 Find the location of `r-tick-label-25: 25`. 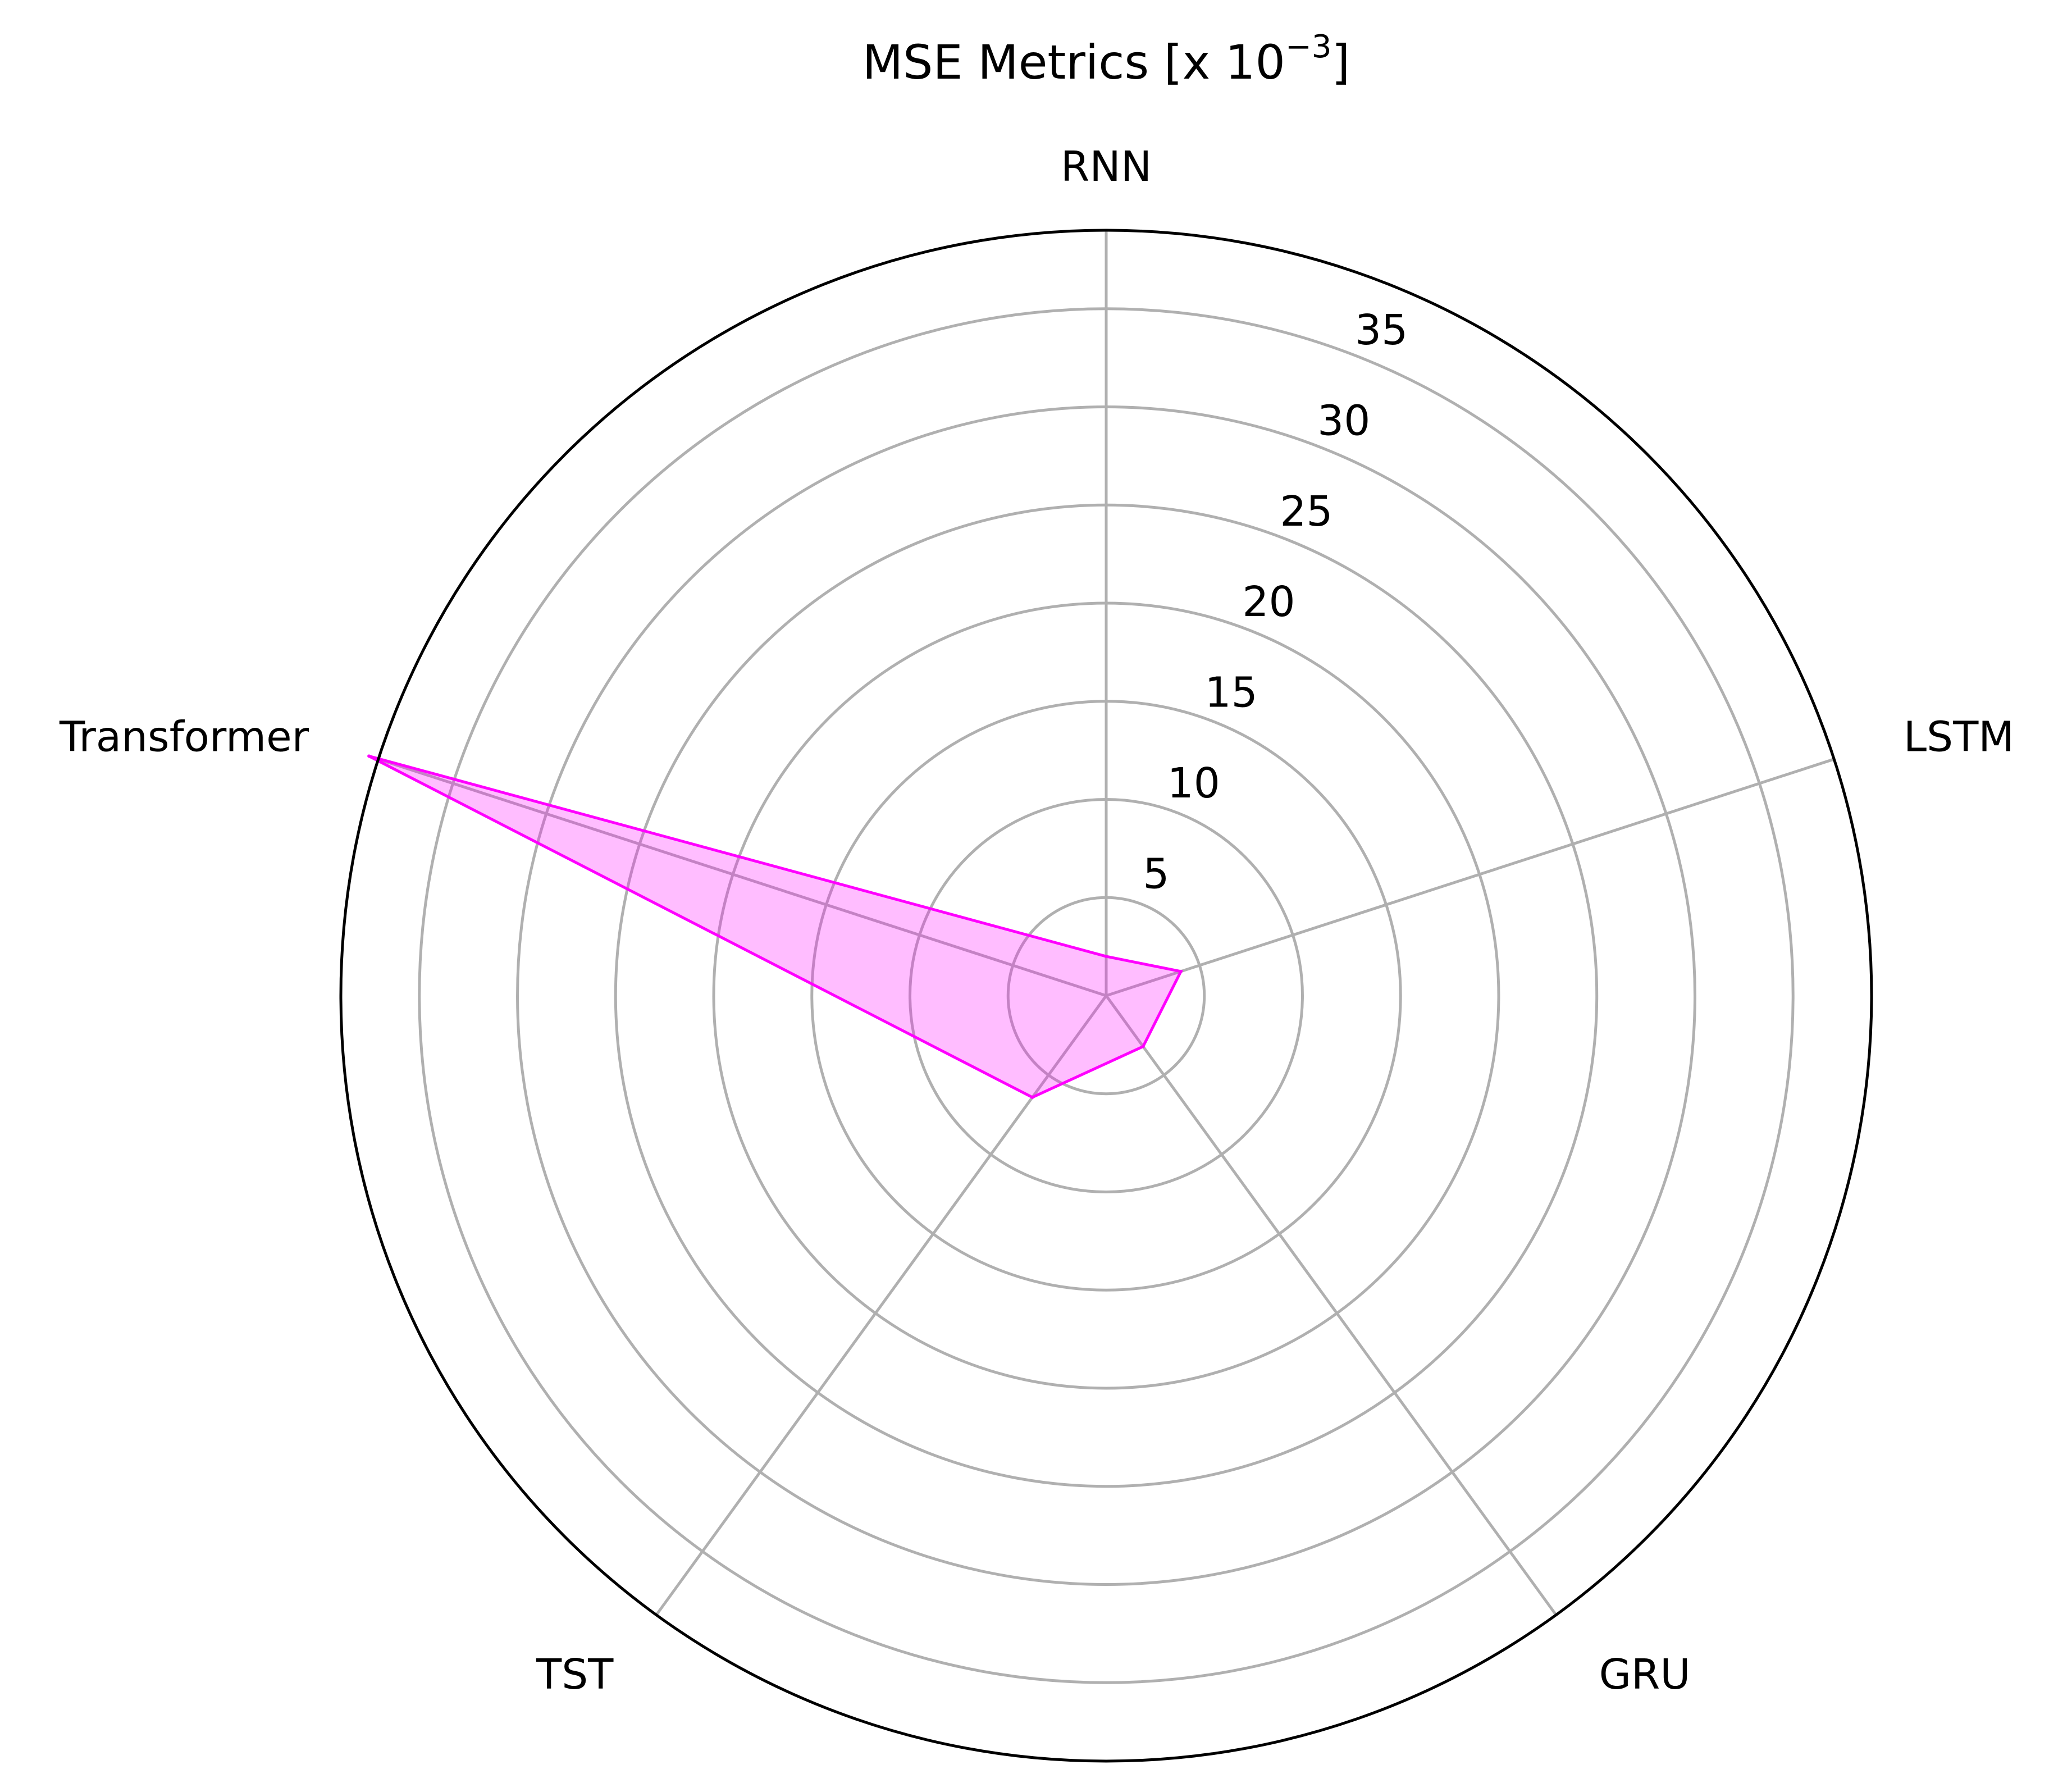

r-tick-label-25: 25 is located at coordinates (1306, 511).